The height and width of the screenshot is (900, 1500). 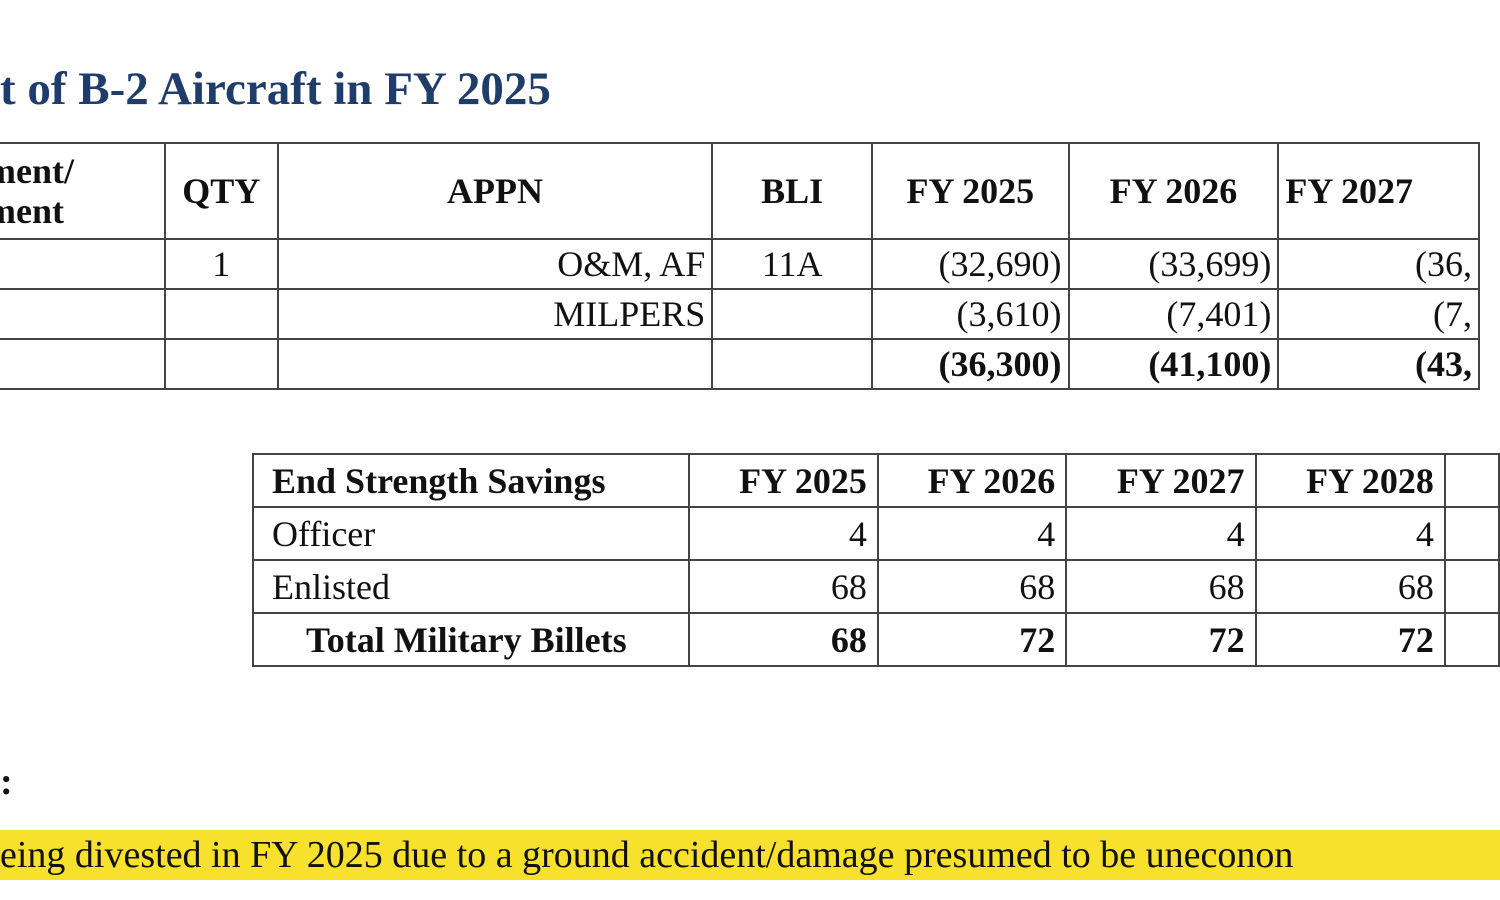 What do you see at coordinates (970, 264) in the screenshot?
I see `cell-fy2025: (32,690)` at bounding box center [970, 264].